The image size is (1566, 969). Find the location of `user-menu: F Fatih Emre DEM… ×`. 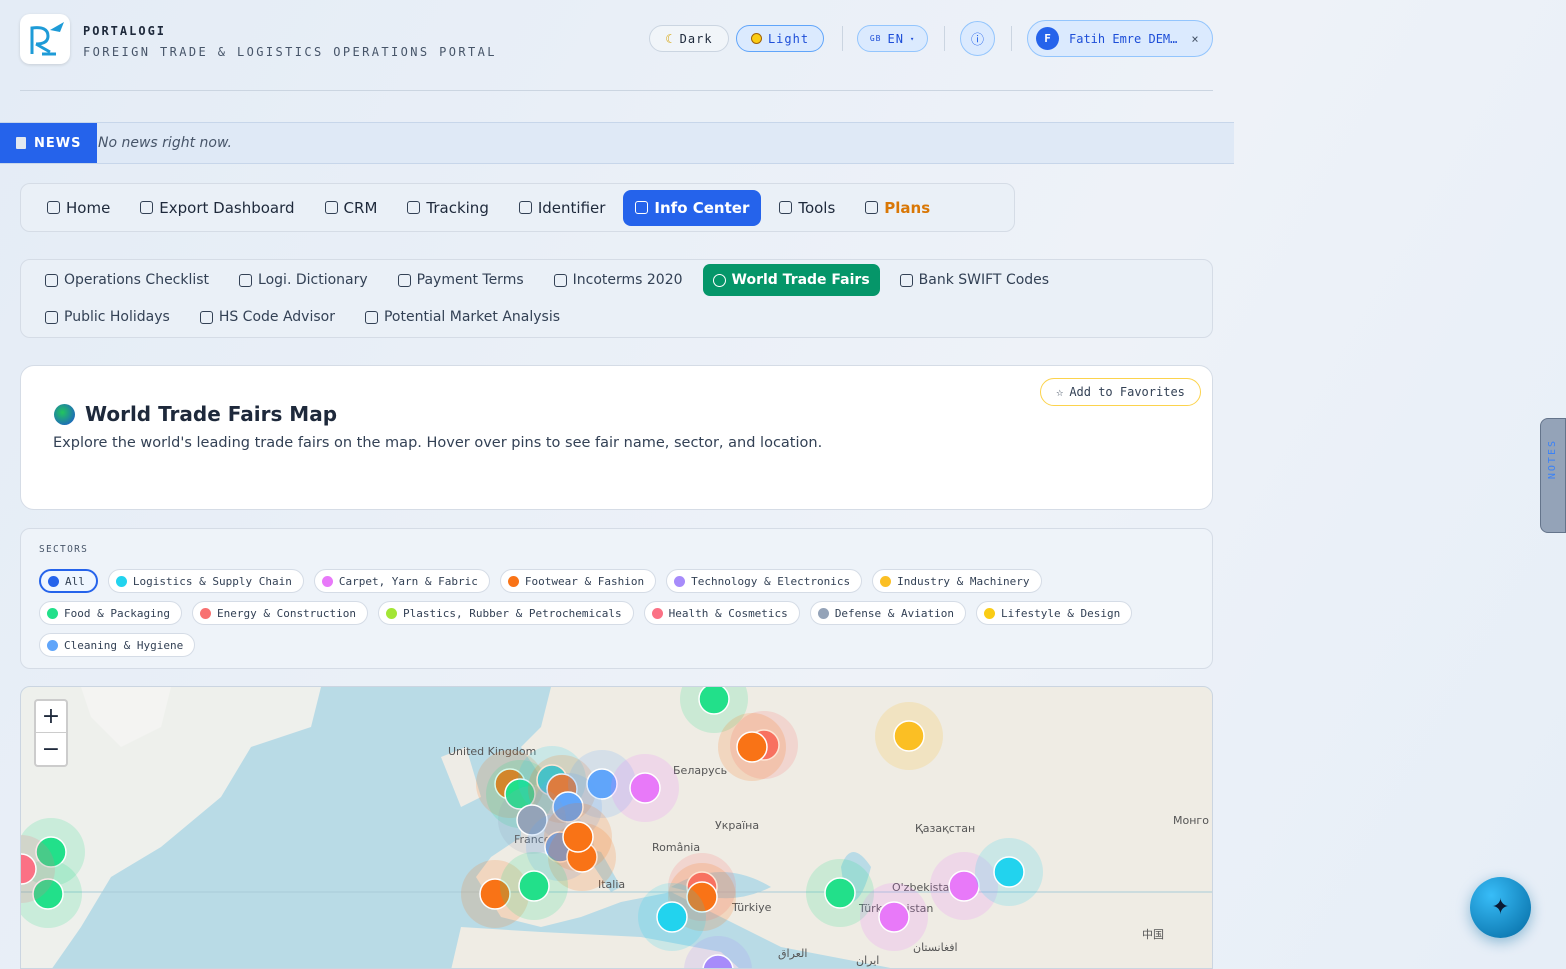

user-menu: F Fatih Emre DEM… × is located at coordinates (1120, 38).